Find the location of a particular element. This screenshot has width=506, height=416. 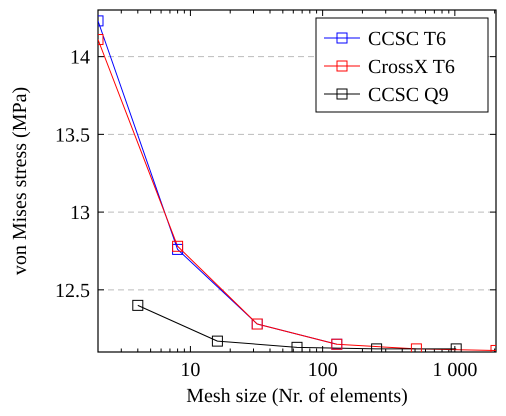

y-tick-label: 12.5 is located at coordinates (72, 291).